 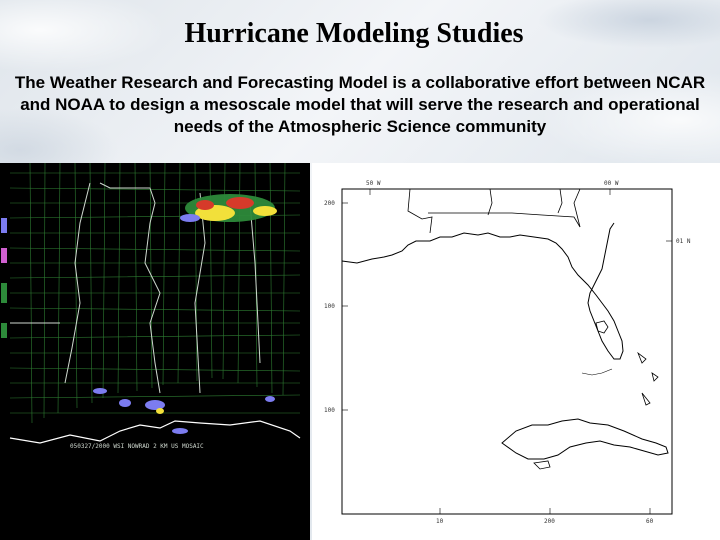 I want to click on right-label: 01 N, so click(x=683, y=241).